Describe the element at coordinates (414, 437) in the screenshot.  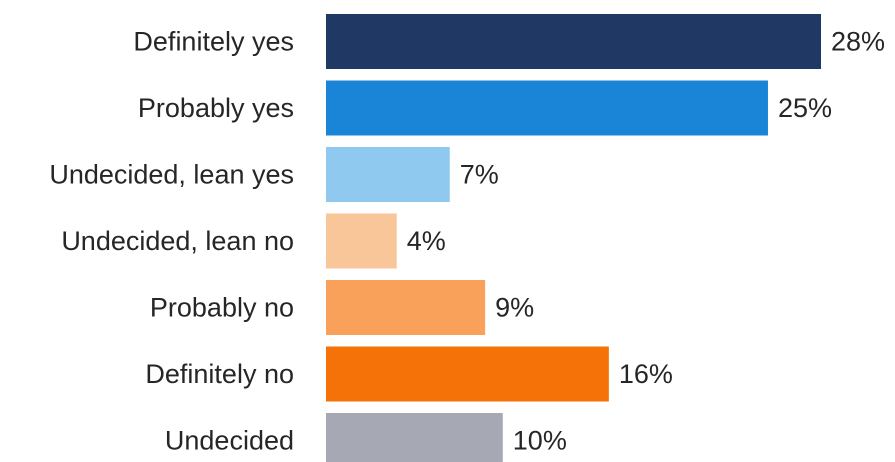
I see `bar-undecided` at that location.